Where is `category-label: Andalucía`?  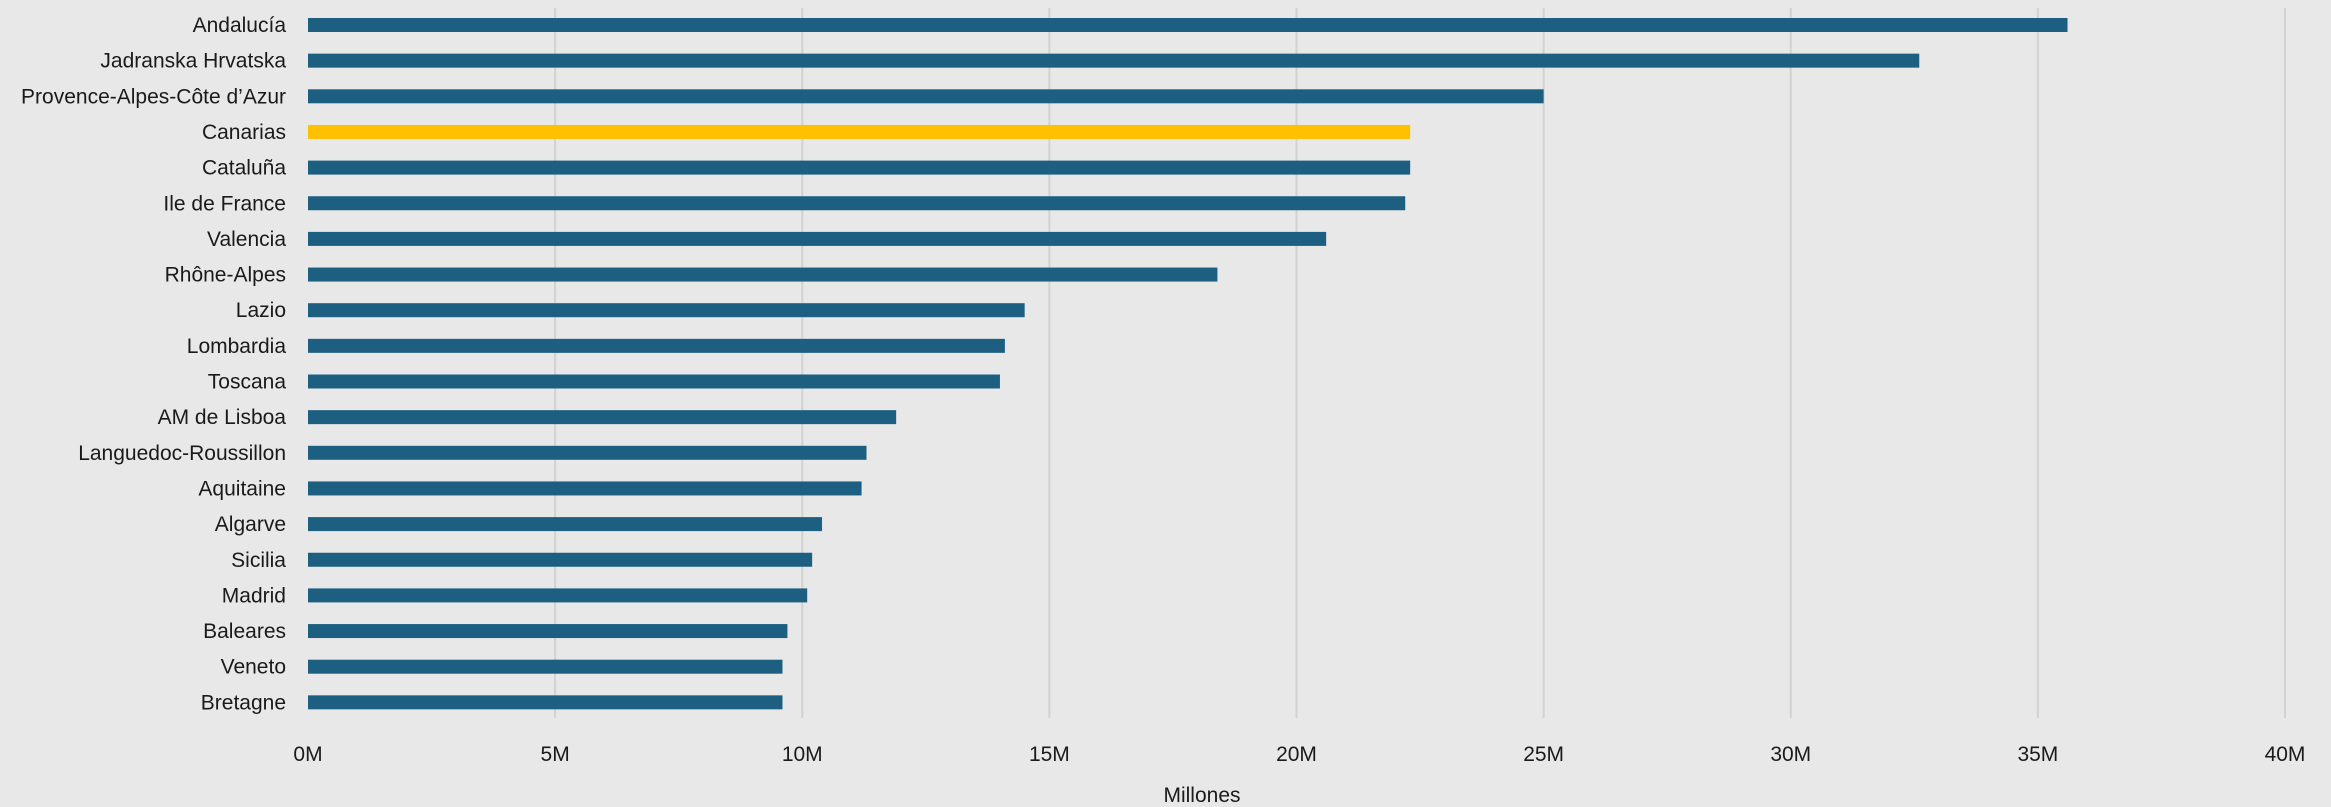 category-label: Andalucía is located at coordinates (240, 25).